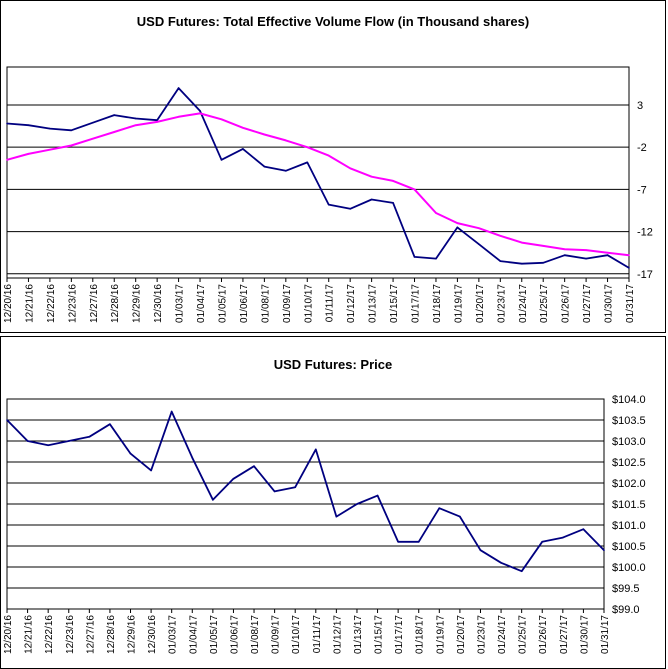  What do you see at coordinates (173, 634) in the screenshot?
I see `x-tick-label: 01/03/17` at bounding box center [173, 634].